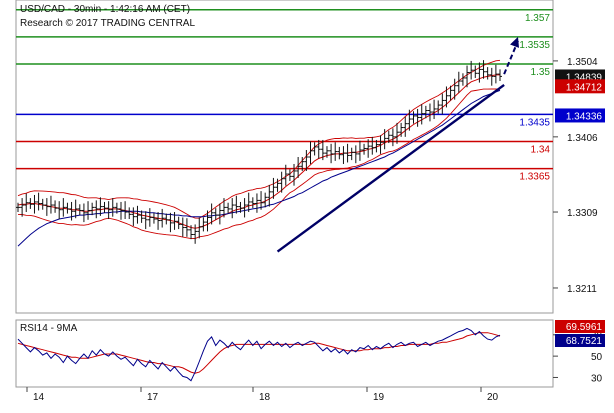  What do you see at coordinates (107, 23) in the screenshot?
I see `chart-credit: Research © 2017 TRADING CENTRAL` at bounding box center [107, 23].